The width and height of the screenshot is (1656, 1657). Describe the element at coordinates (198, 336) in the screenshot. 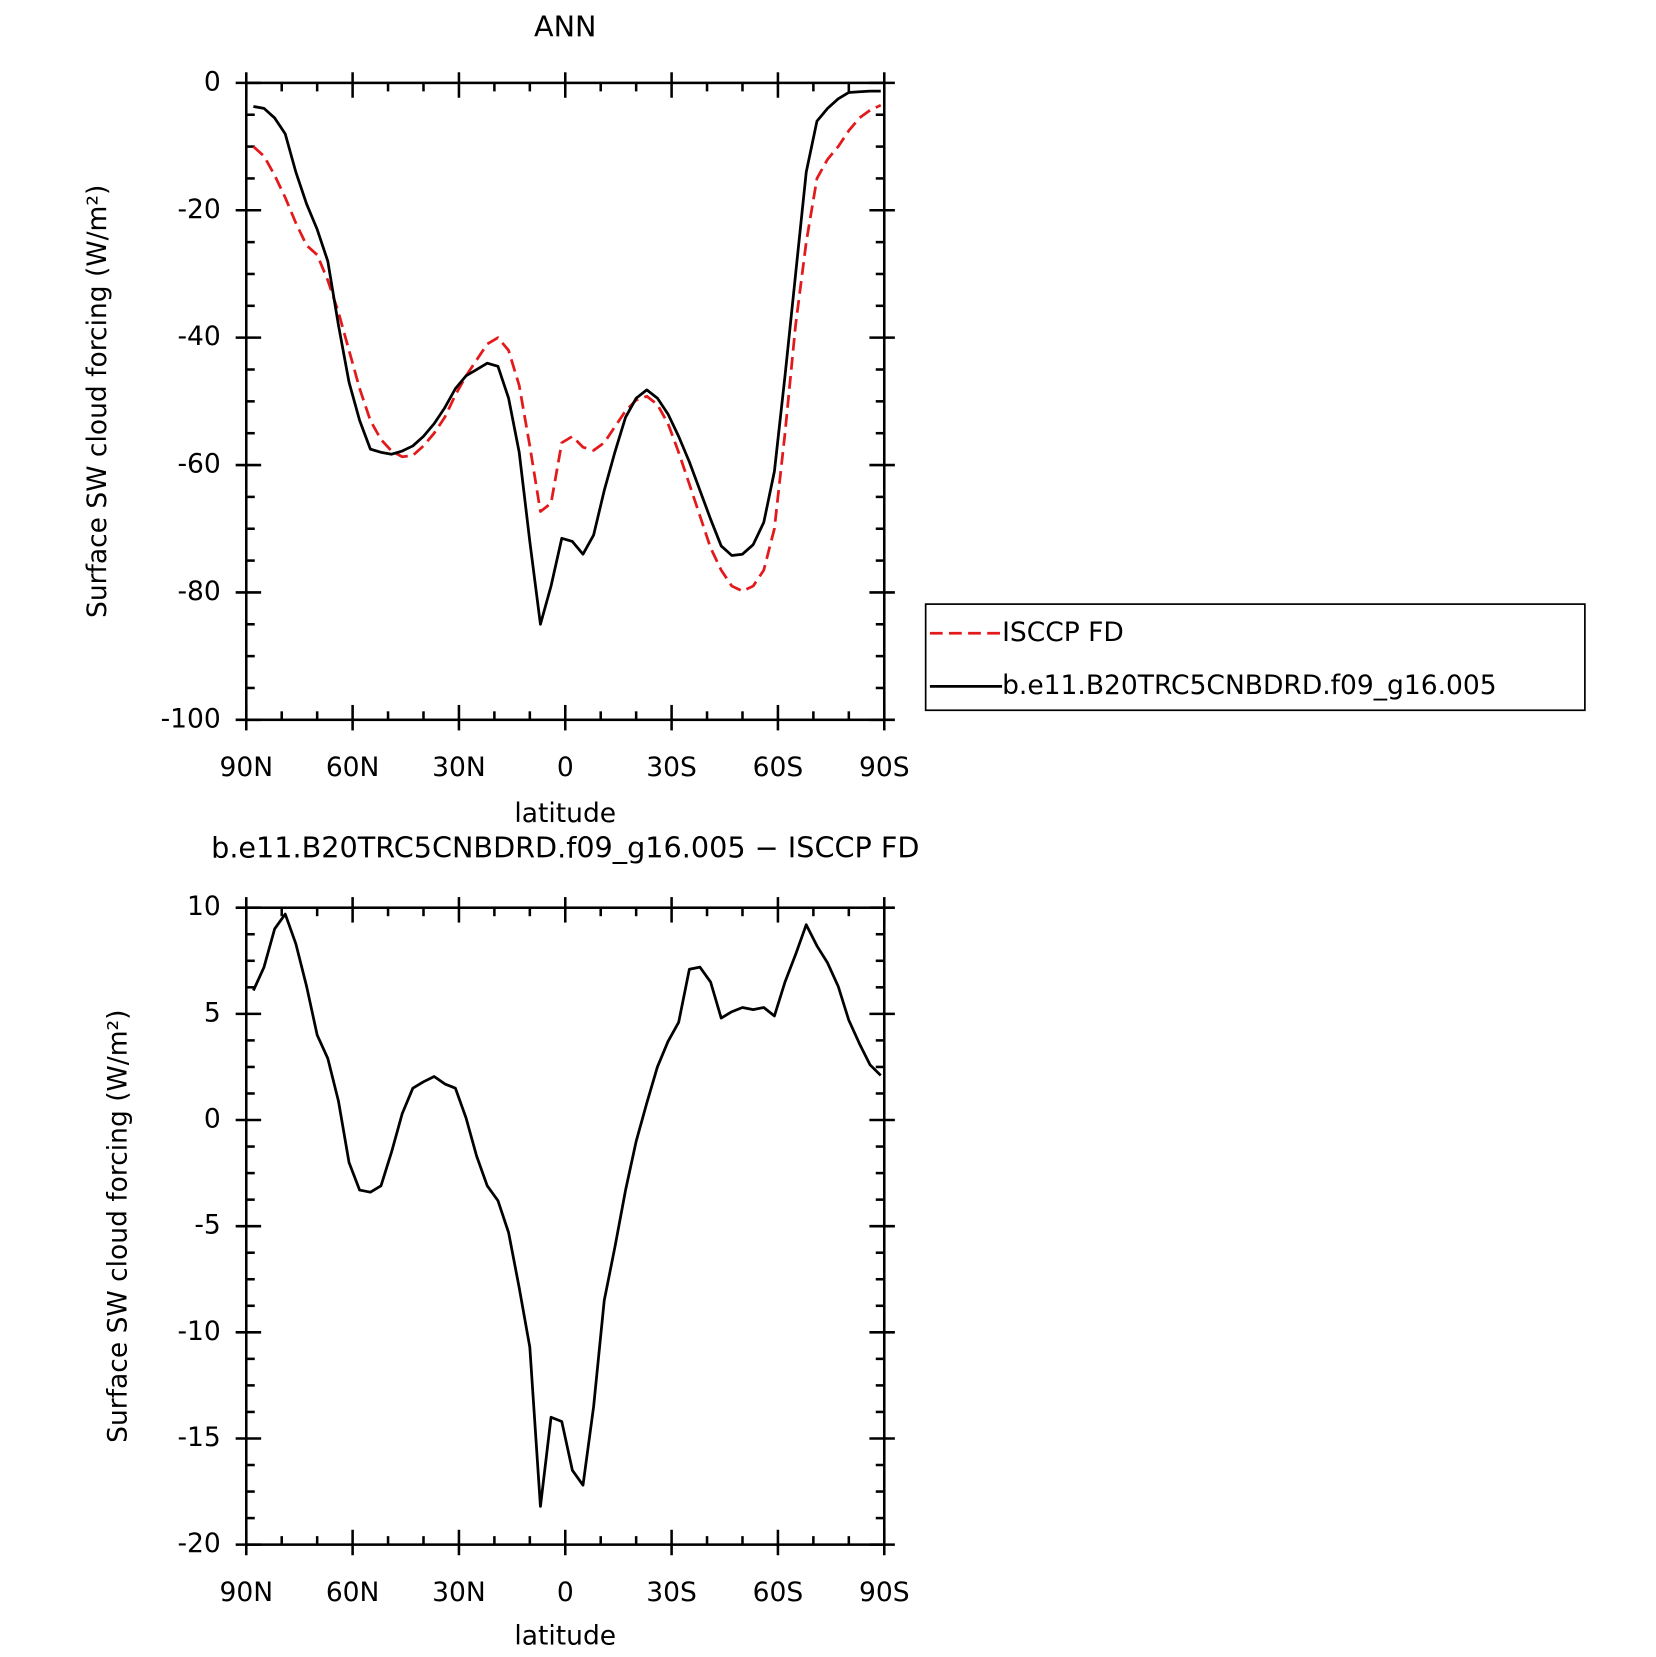

I see `y-tick-label: -40` at that location.